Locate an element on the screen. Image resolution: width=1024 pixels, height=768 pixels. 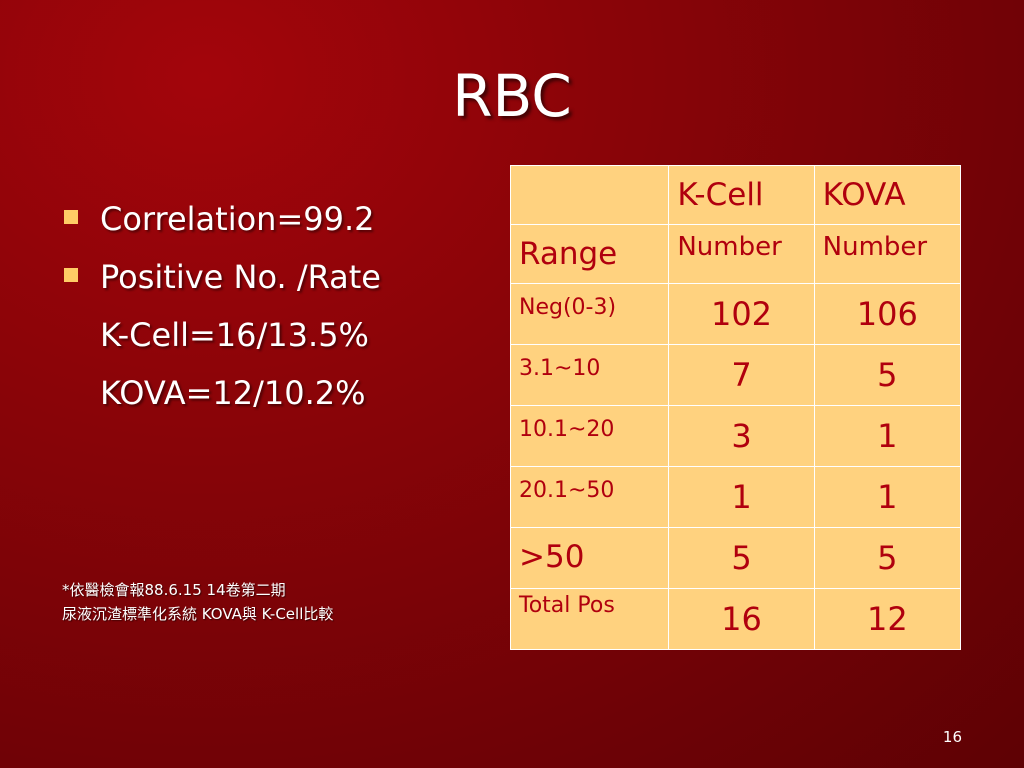
kcell-value: 7 is located at coordinates (741, 375).